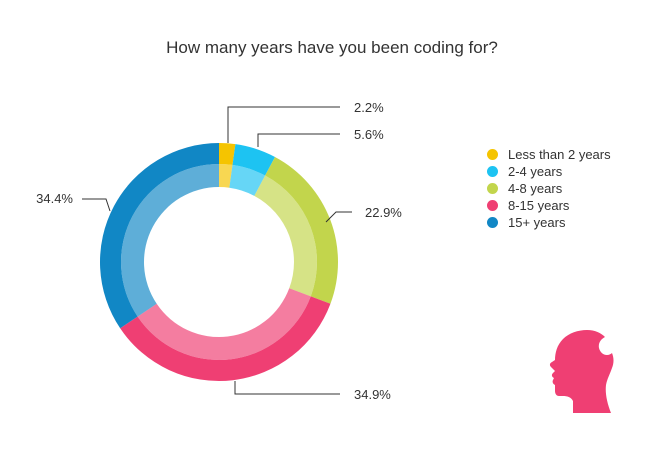  I want to click on slice-inner-2-4-years, so click(247, 180).